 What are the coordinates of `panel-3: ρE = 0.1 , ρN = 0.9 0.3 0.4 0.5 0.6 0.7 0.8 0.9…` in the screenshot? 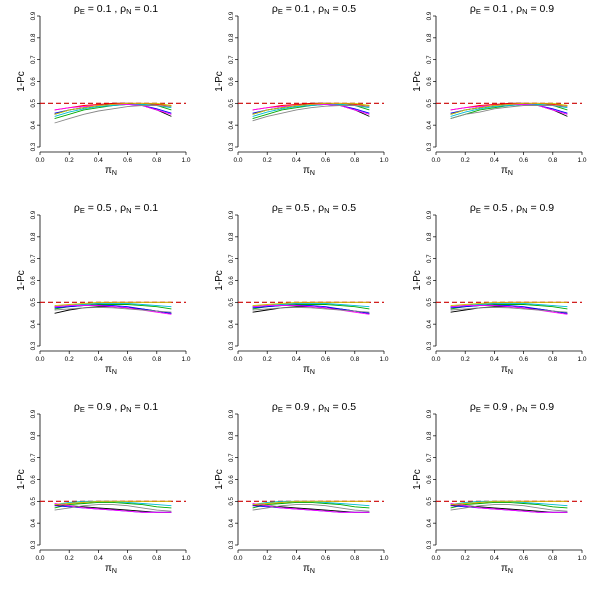 It's located at (499, 90).